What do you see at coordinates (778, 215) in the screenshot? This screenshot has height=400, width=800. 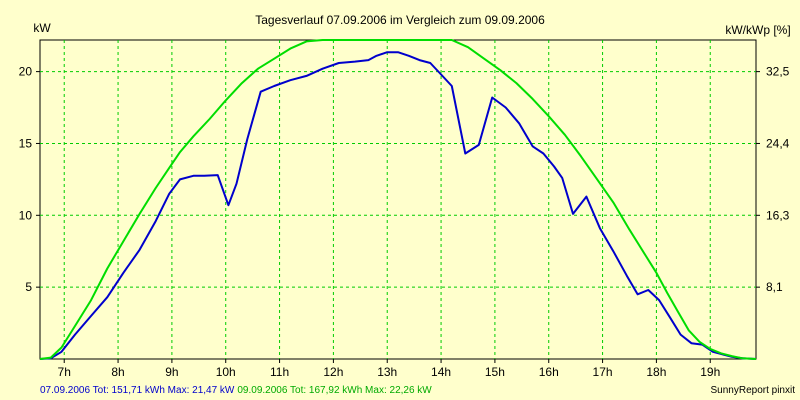 I see `y-tick-label-right: 16,3` at bounding box center [778, 215].